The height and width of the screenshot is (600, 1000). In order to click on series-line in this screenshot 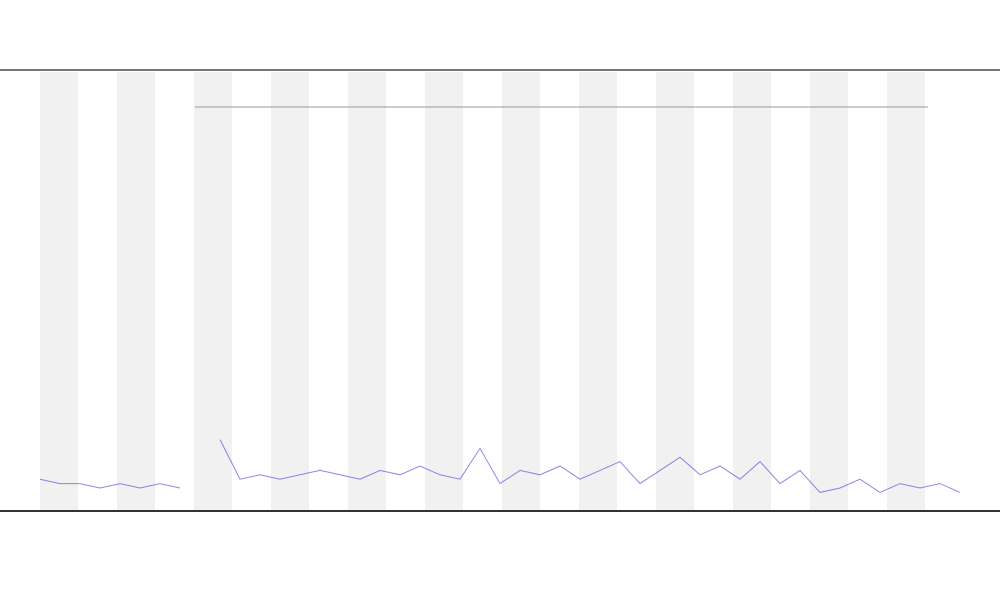, I will do `click(500, 466)`.